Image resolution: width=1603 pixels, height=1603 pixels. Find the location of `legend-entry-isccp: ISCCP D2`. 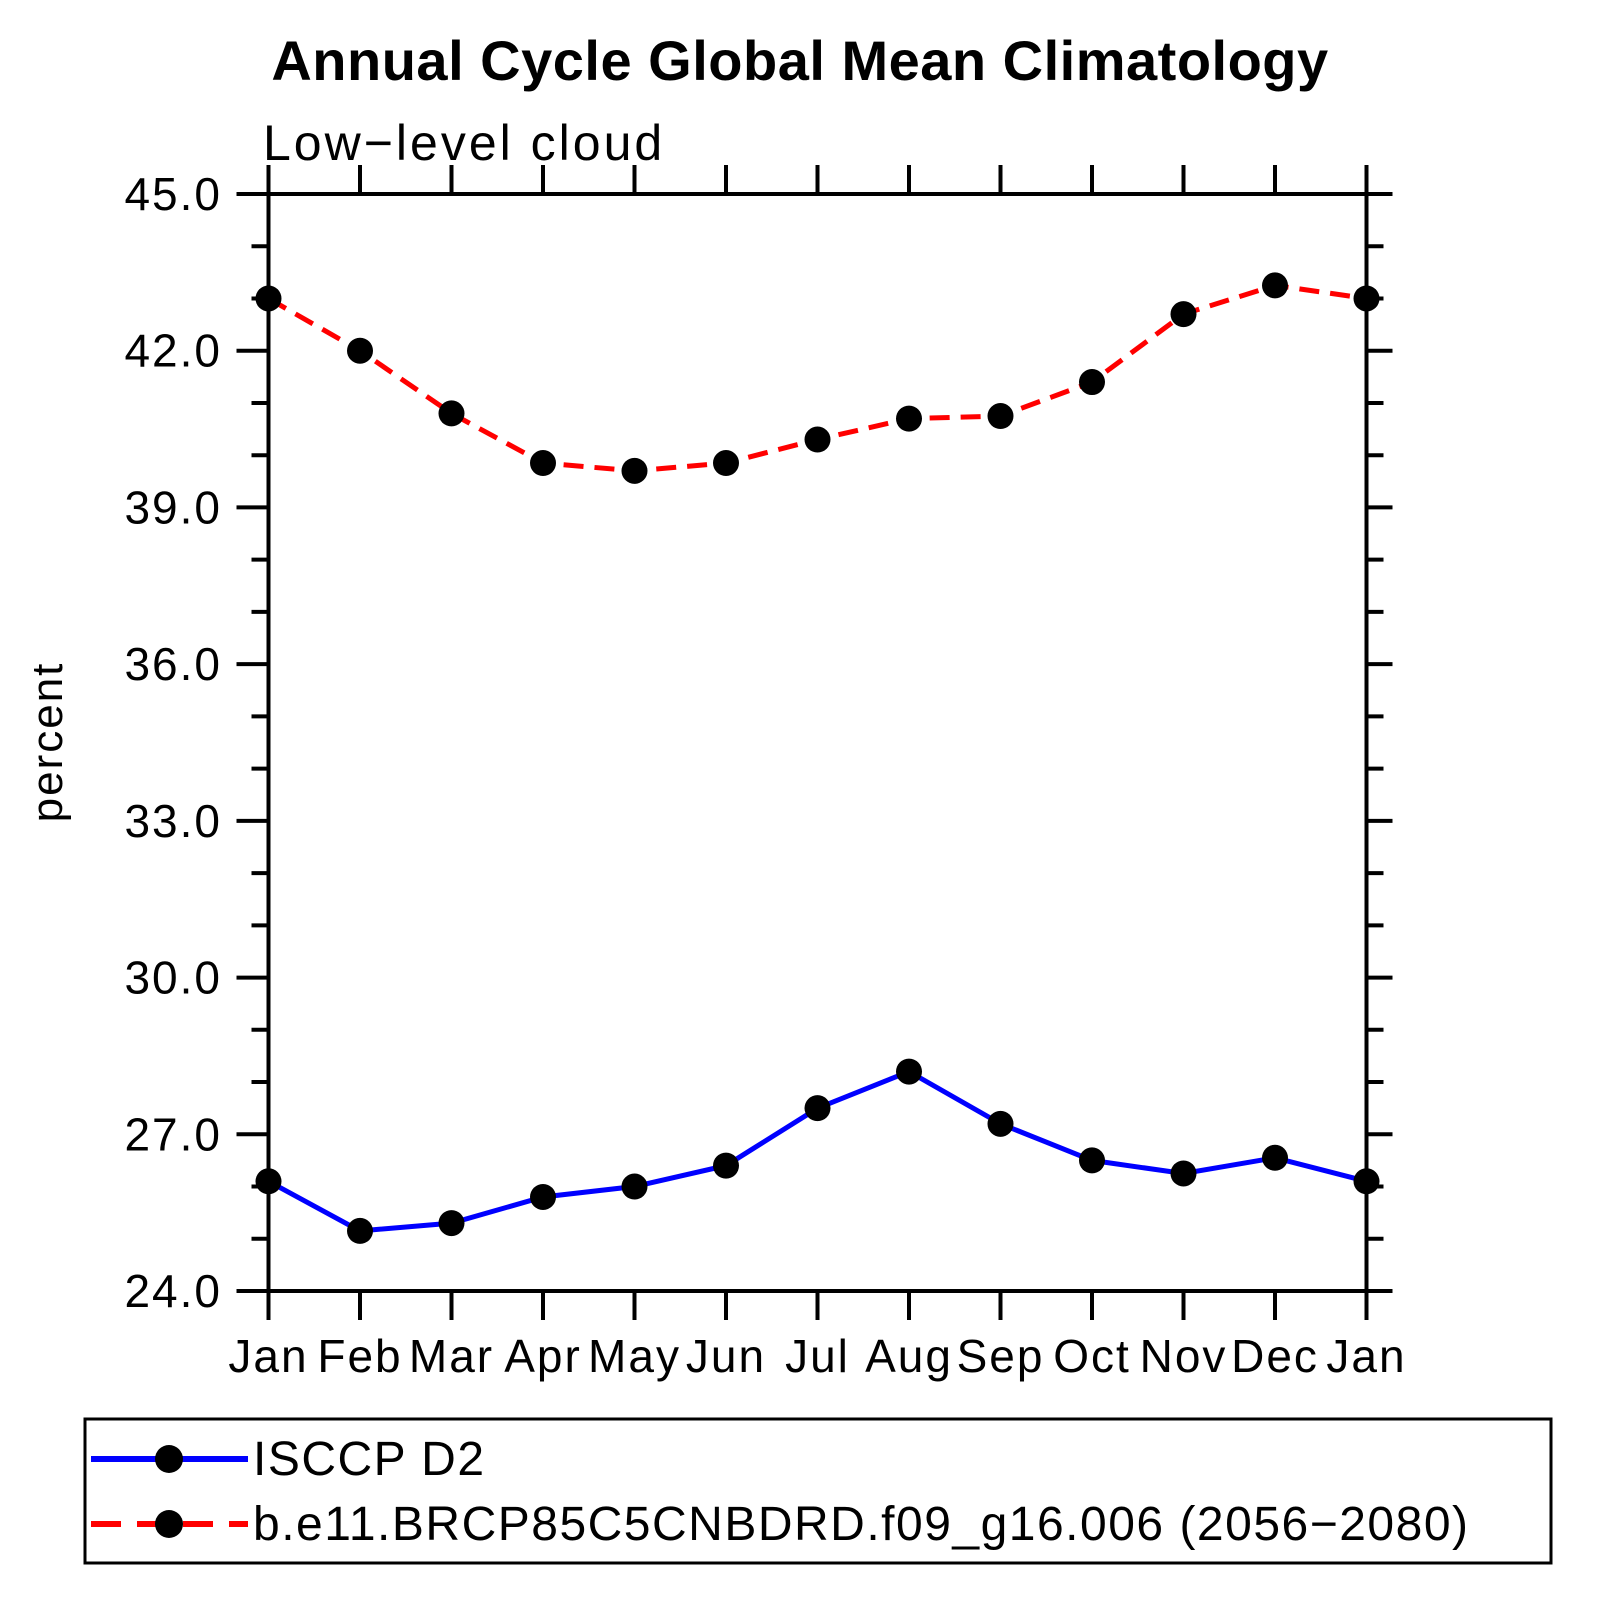

legend-entry-isccp: ISCCP D2 is located at coordinates (288, 1459).